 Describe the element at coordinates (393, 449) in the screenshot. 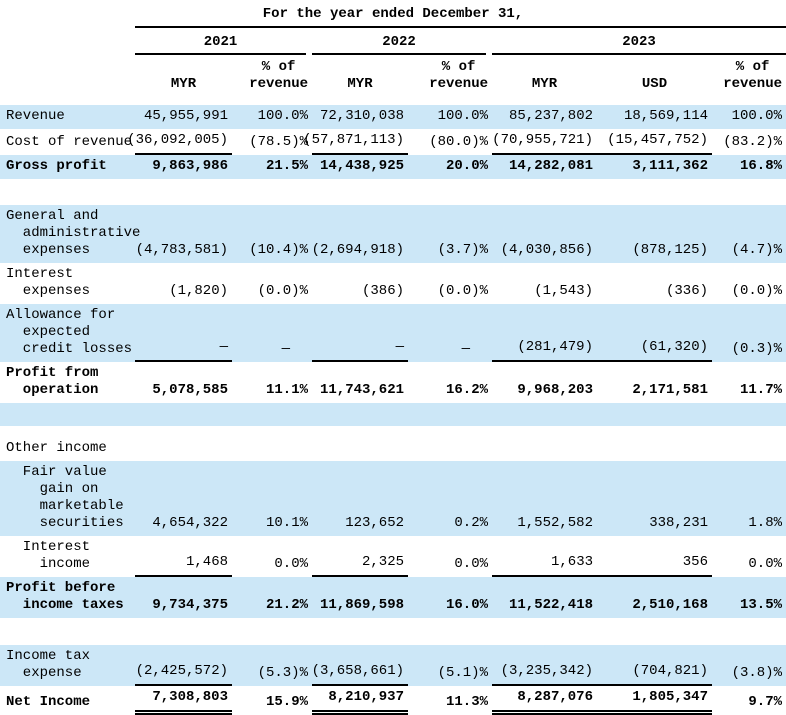

I see `table-row: Other income` at that location.